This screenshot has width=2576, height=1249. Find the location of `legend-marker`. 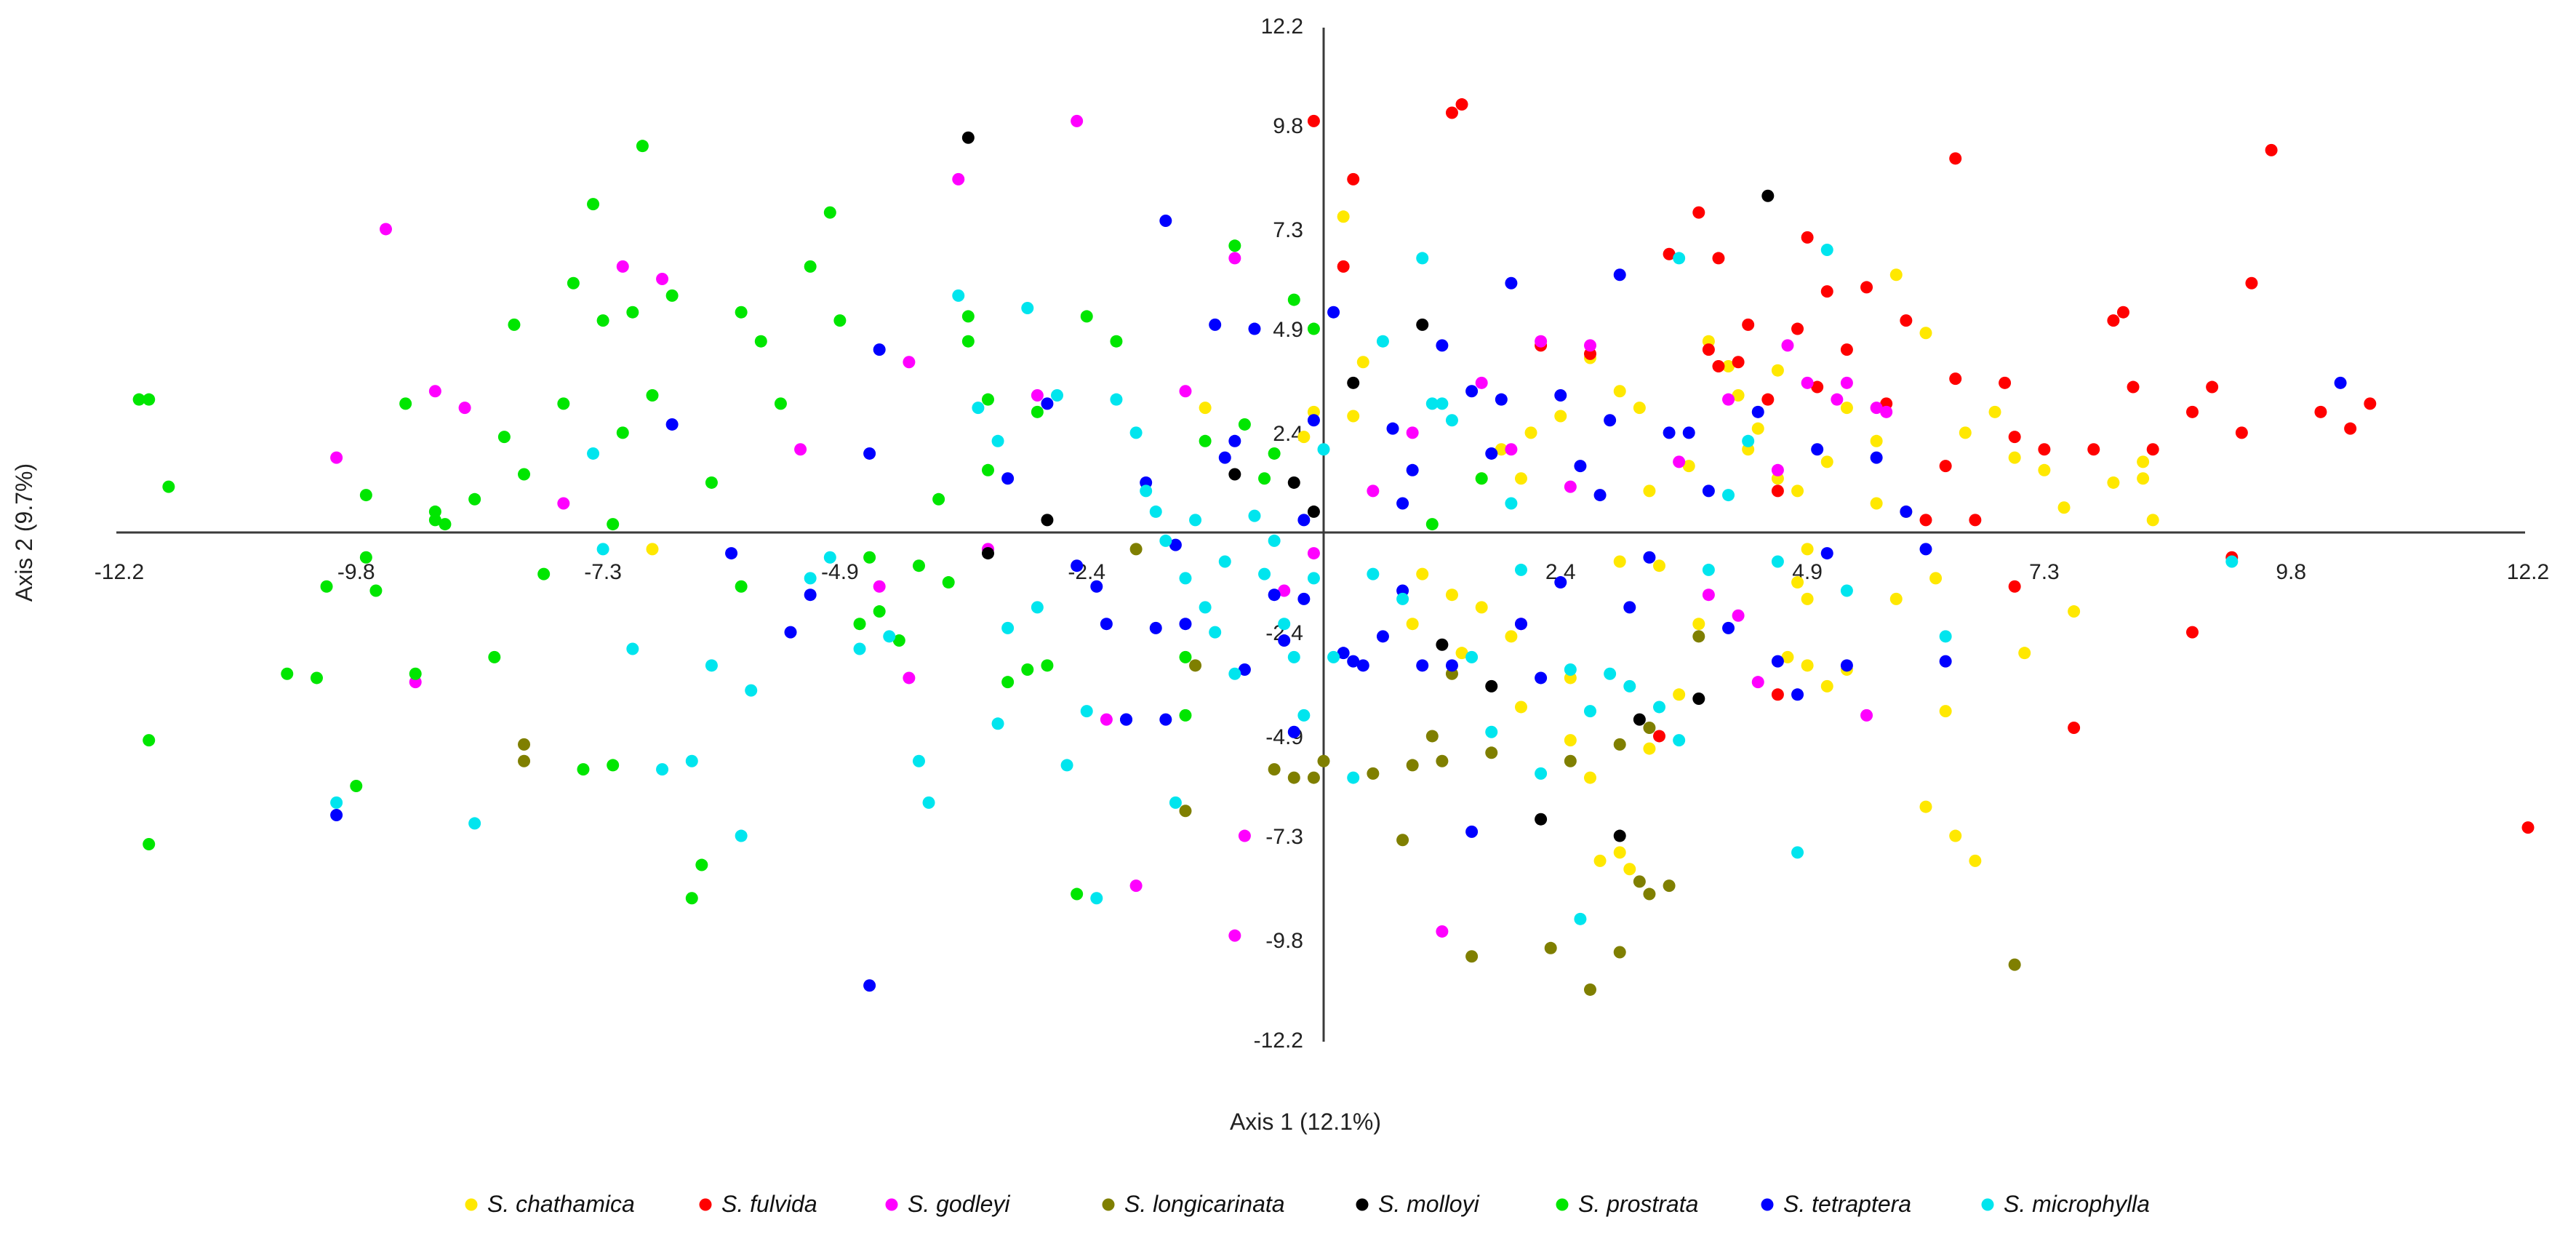

legend-marker is located at coordinates (471, 1204).